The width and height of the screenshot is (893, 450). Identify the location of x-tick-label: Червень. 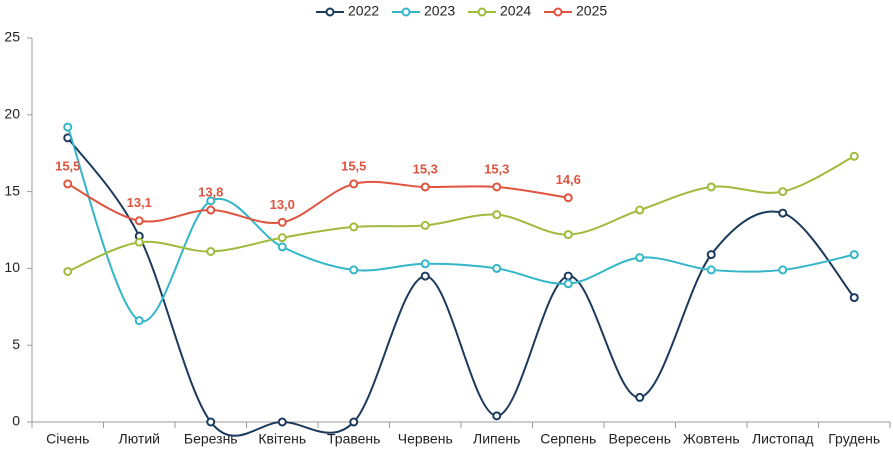
(425, 439).